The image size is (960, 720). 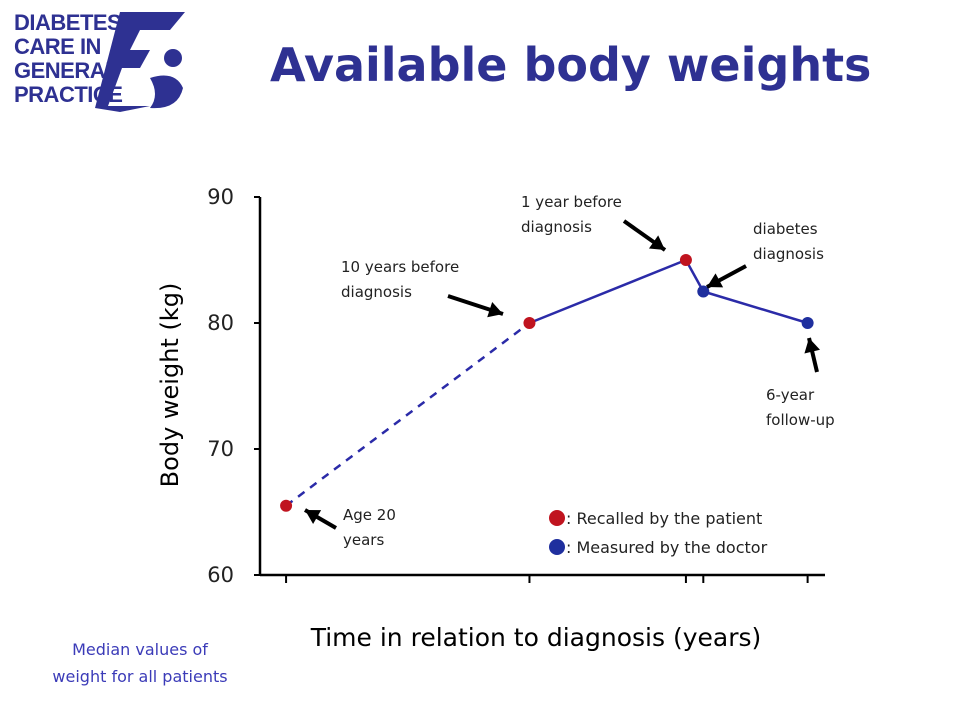 What do you see at coordinates (369, 515) in the screenshot?
I see `annotation-label: Age 20` at bounding box center [369, 515].